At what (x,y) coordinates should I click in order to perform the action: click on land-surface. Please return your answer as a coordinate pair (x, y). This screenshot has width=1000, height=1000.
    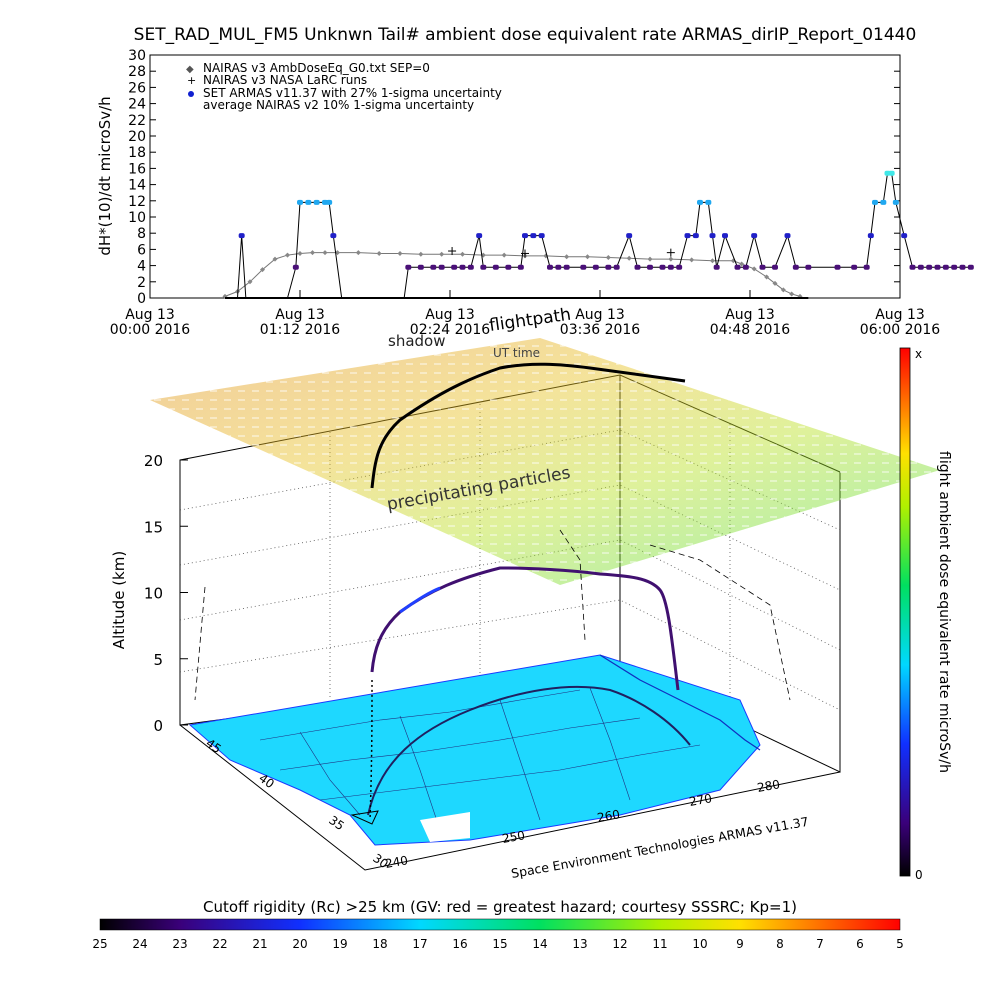
    Looking at the image, I should click on (474, 750).